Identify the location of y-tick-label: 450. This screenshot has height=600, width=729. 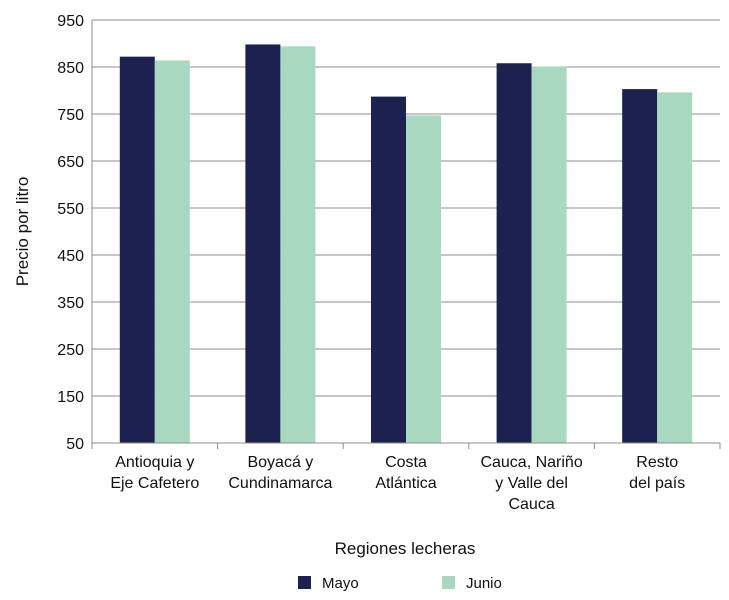
(70, 256).